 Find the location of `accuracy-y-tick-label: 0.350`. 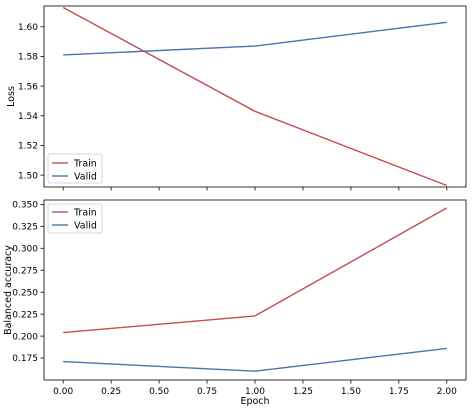

accuracy-y-tick-label: 0.350 is located at coordinates (25, 206).